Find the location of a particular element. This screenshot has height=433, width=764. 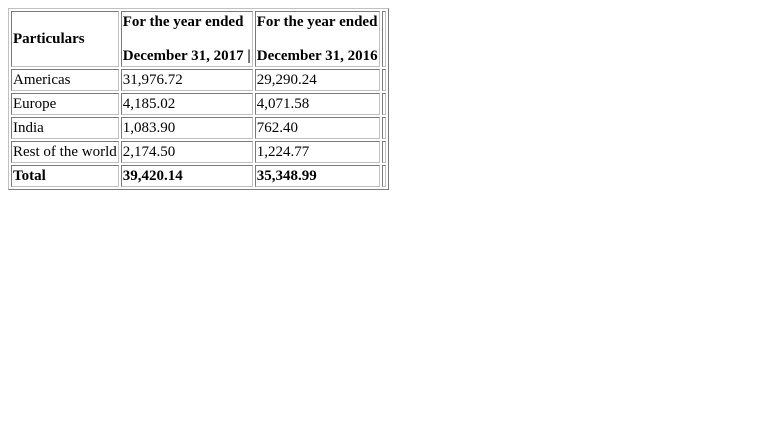

row-label: India is located at coordinates (65, 128).